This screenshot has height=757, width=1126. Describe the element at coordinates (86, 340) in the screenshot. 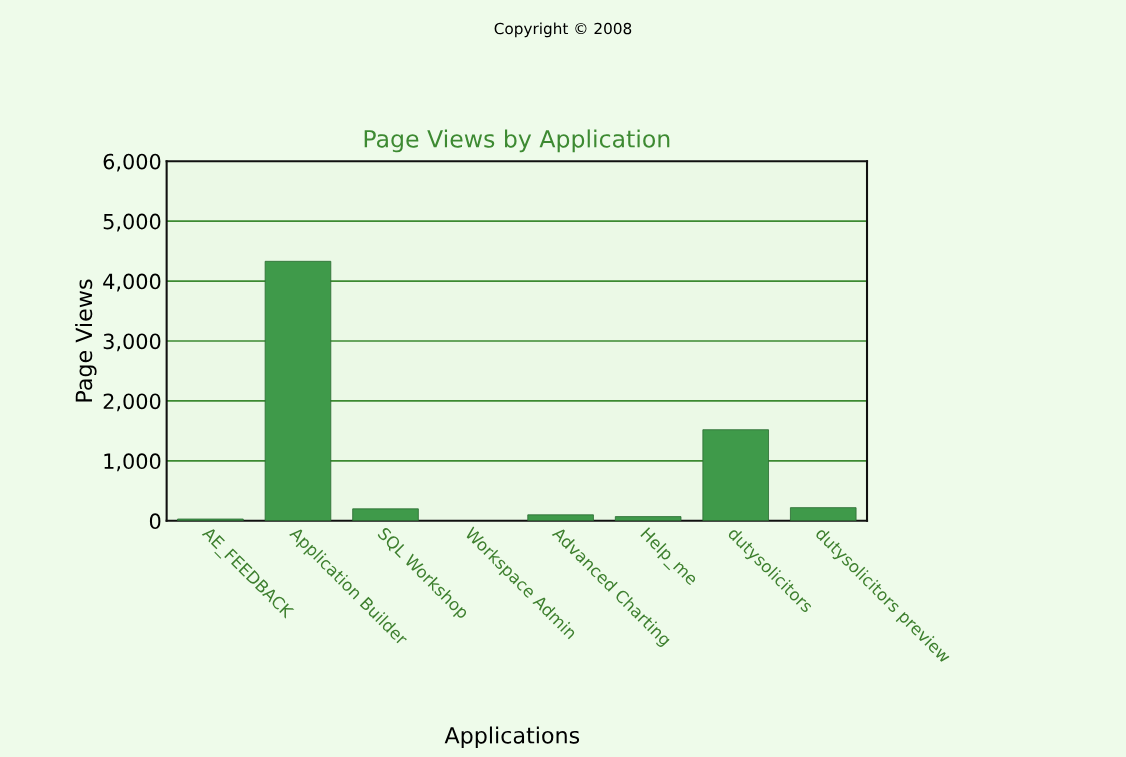

I see `y-axis-title: Page Views` at that location.